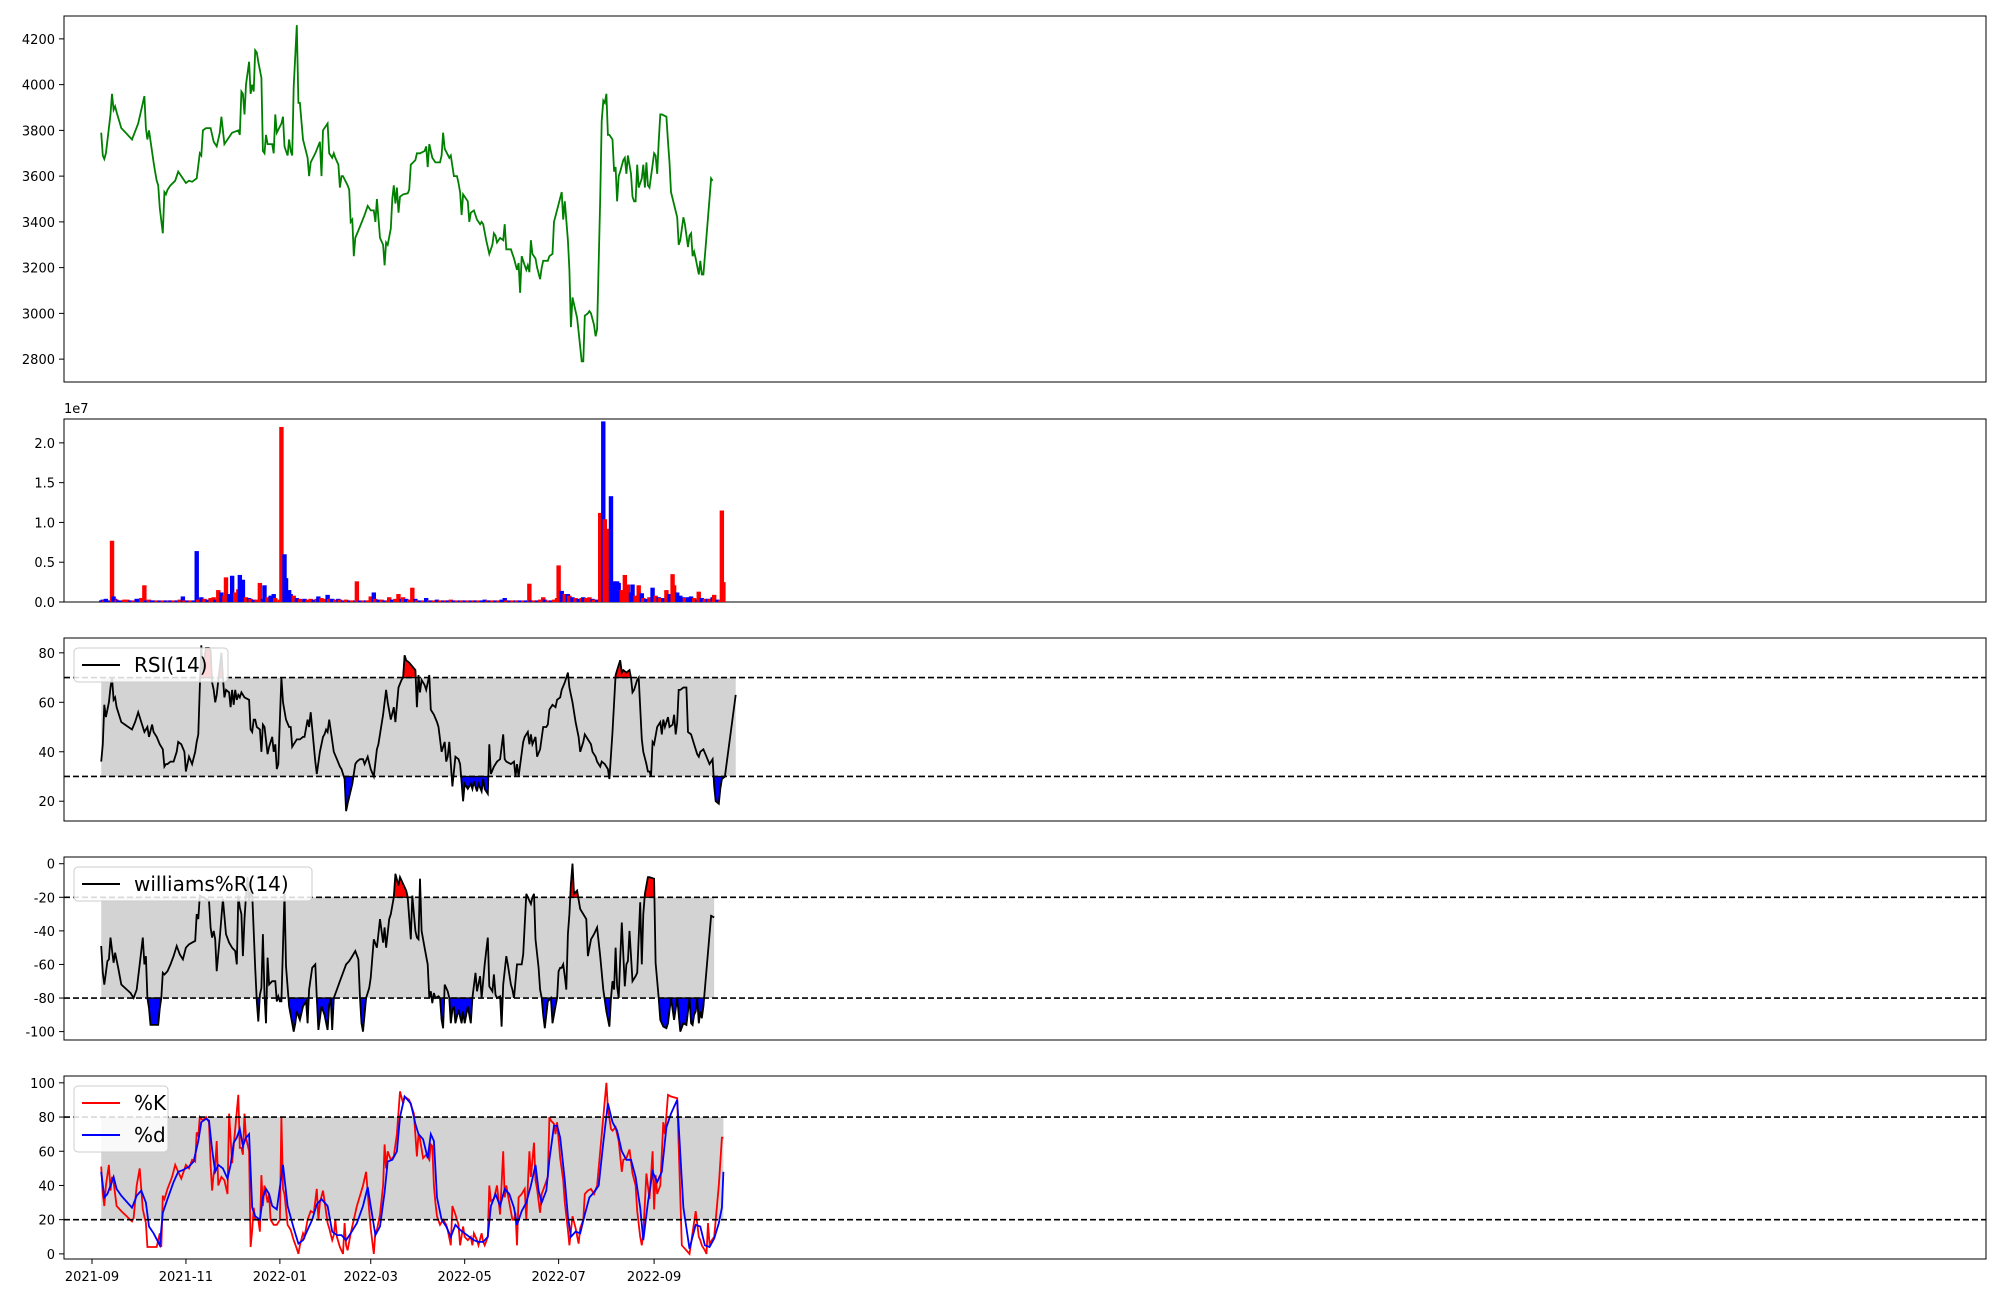 The height and width of the screenshot is (1300, 2000). I want to click on y-tick-label: -100, so click(40, 1033).